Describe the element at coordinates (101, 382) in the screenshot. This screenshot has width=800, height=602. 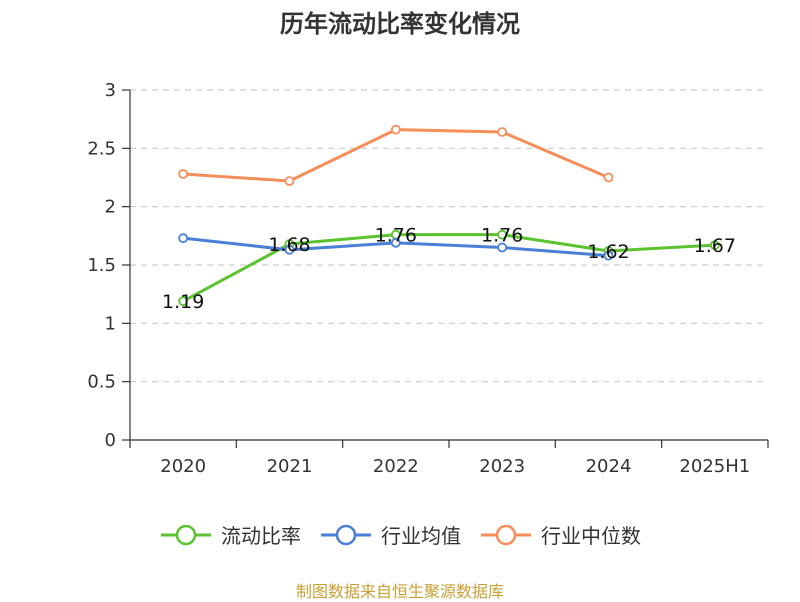
I see `y-tick-label: 0.5` at that location.